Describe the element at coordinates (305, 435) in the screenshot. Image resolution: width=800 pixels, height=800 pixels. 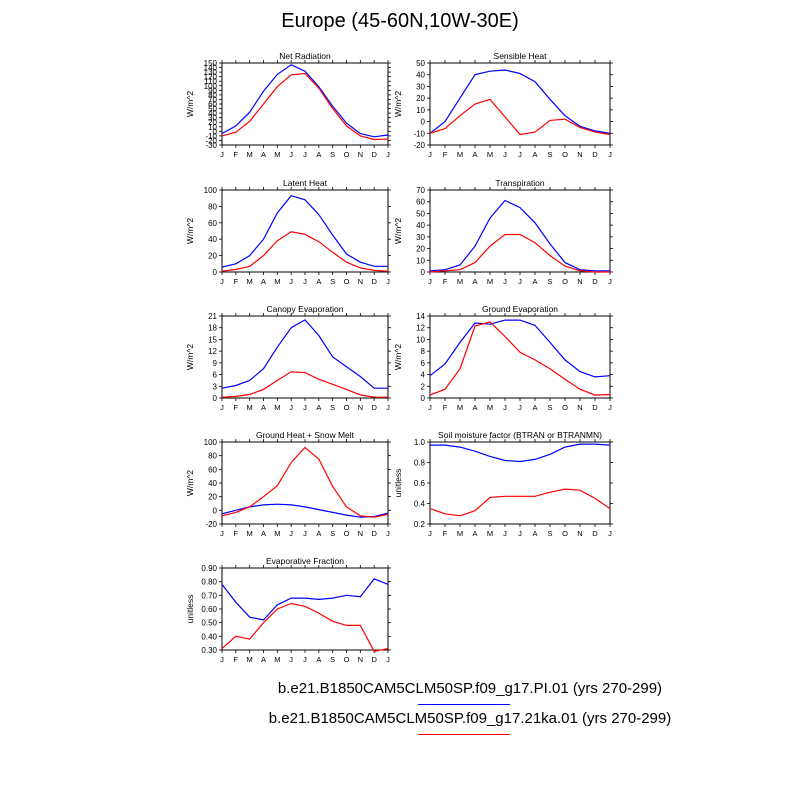
I see `chart-title: Ground Heat + Snow Melt` at that location.